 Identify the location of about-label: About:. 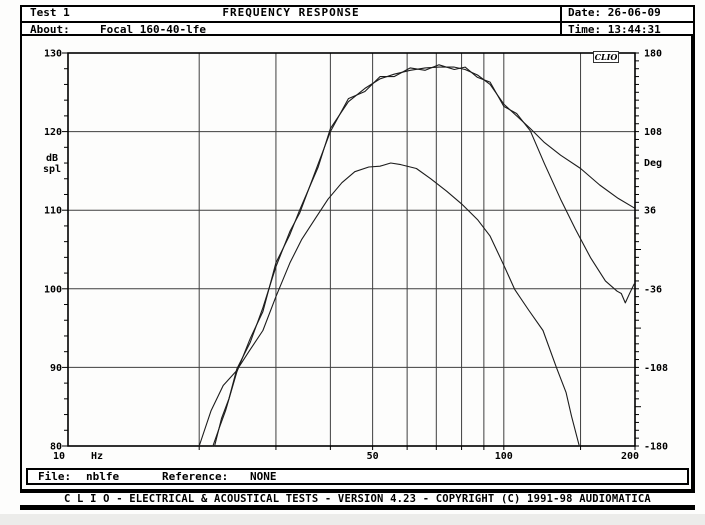
(50, 28).